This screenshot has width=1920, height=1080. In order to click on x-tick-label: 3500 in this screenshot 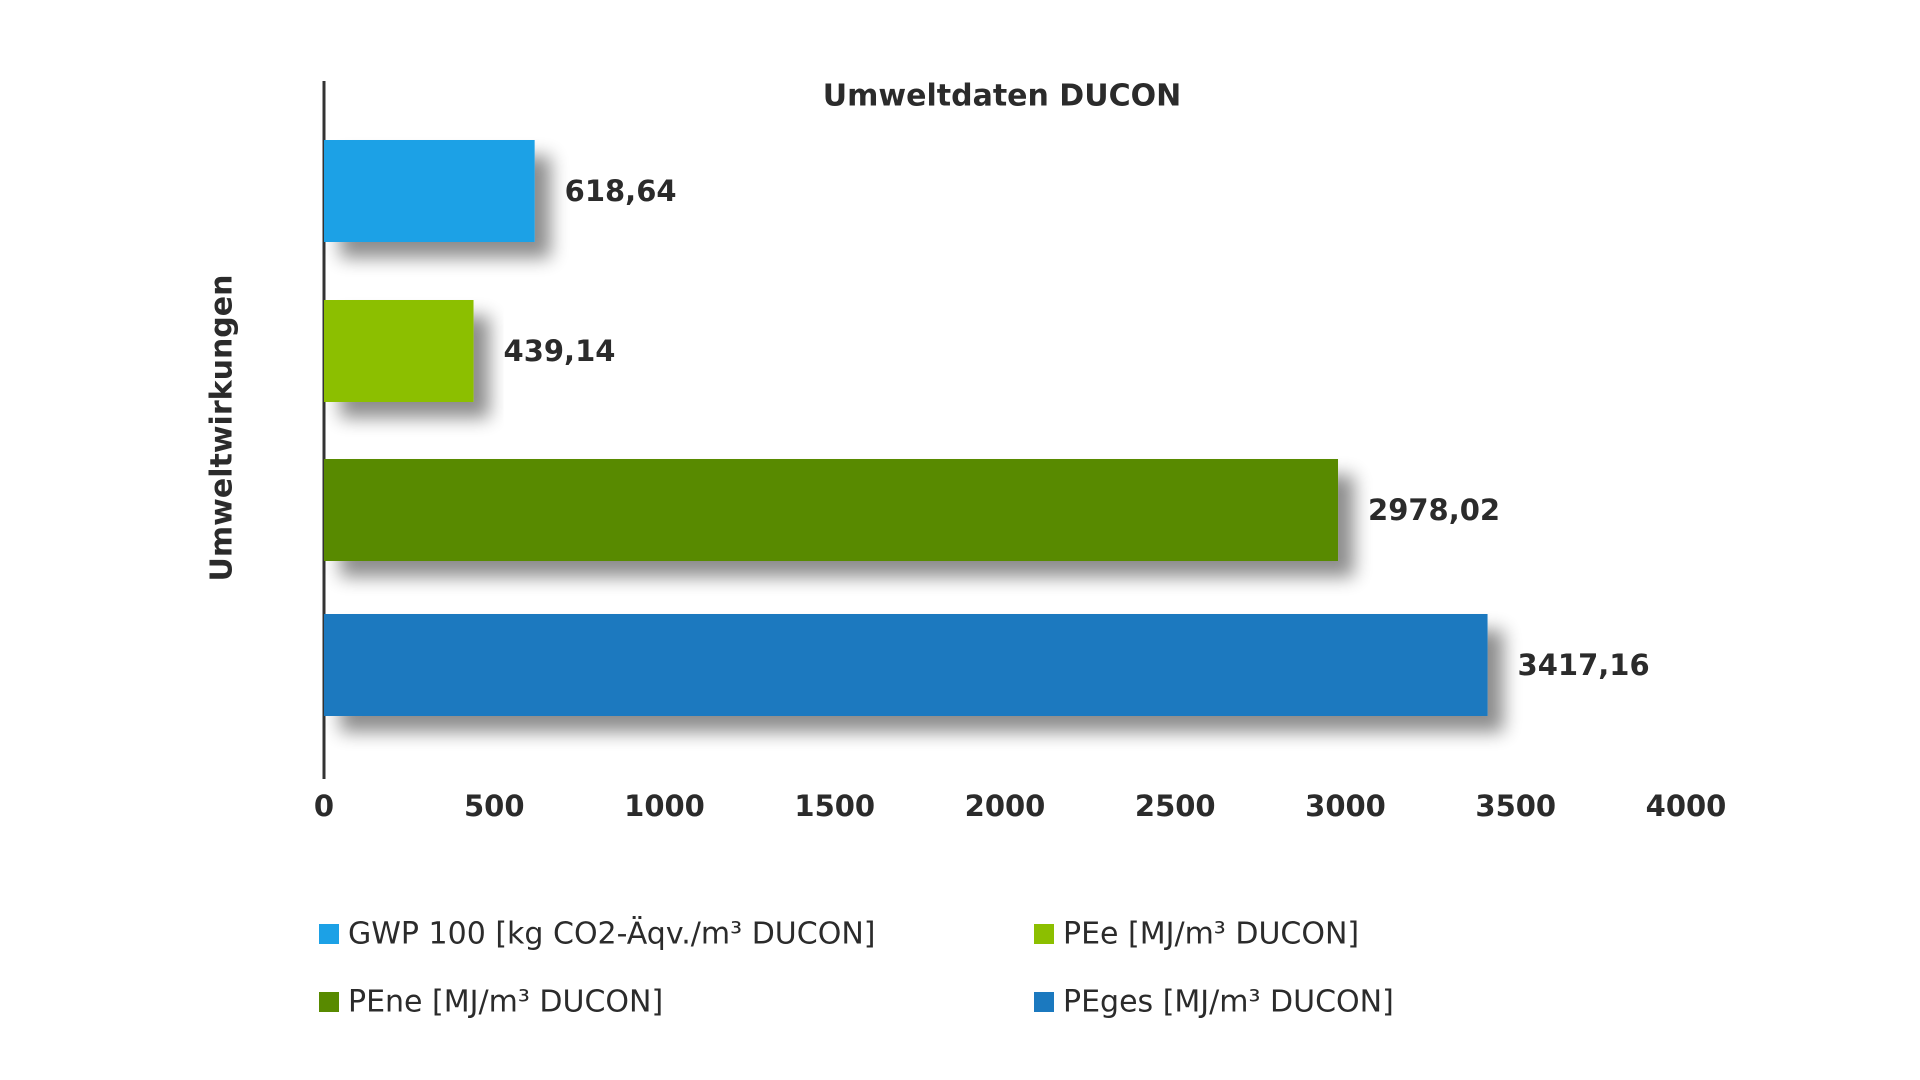, I will do `click(1515, 806)`.